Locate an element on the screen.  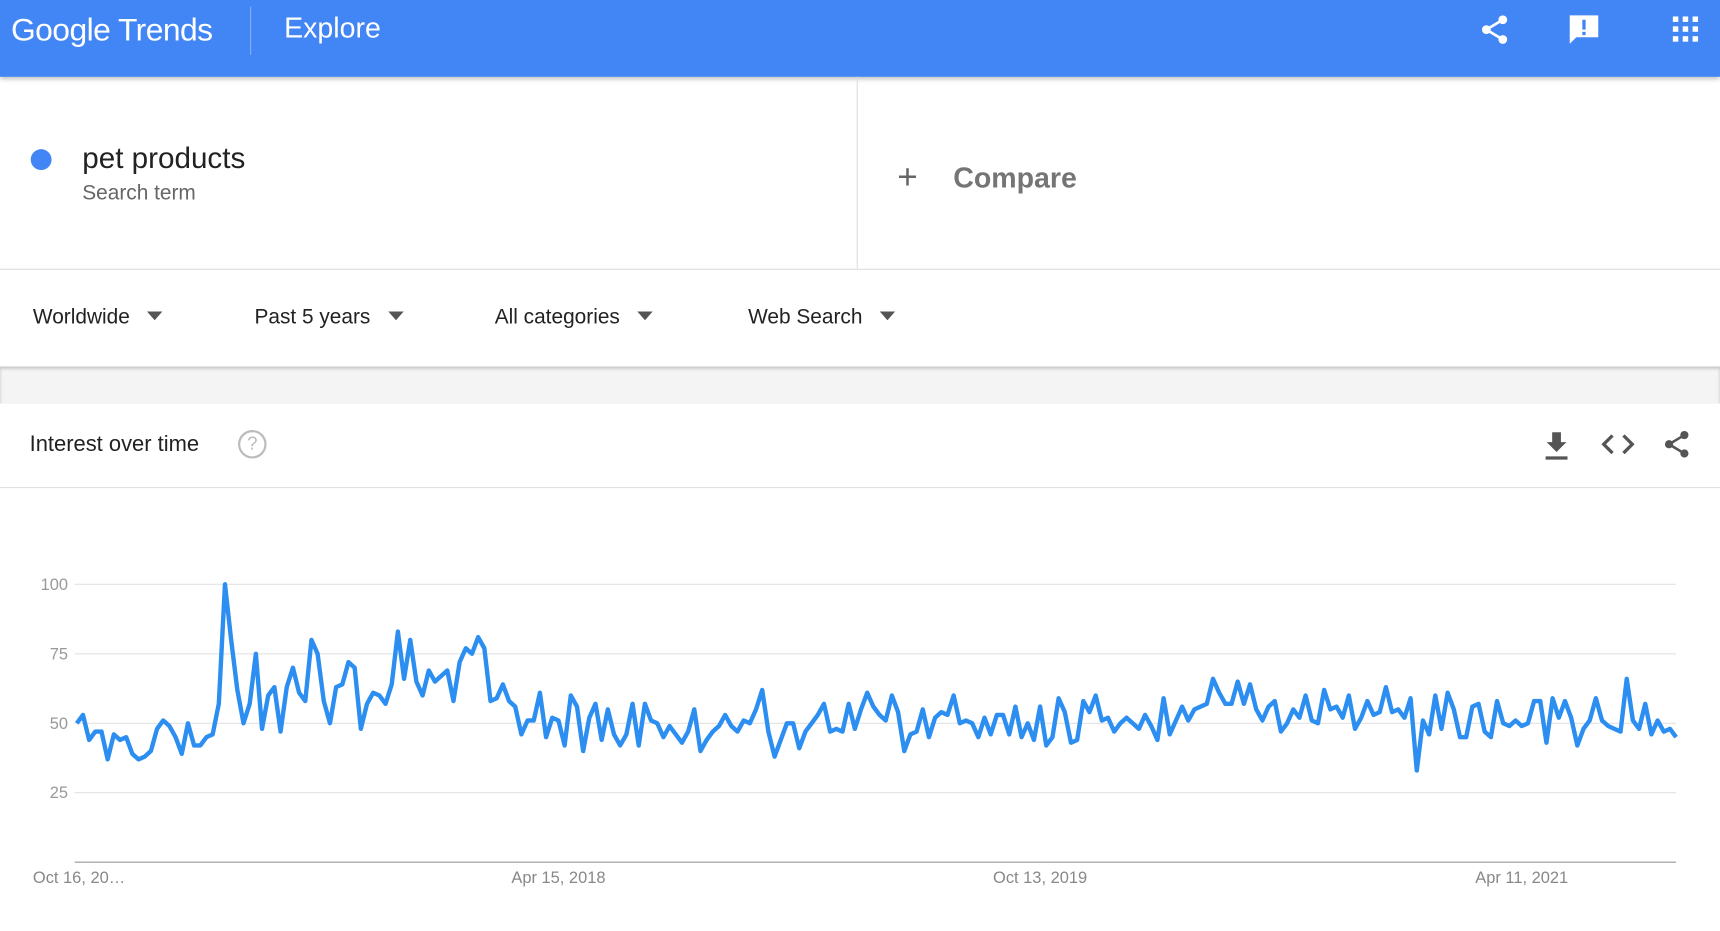
x-tick-label: Apr 15, 2018 is located at coordinates (558, 878).